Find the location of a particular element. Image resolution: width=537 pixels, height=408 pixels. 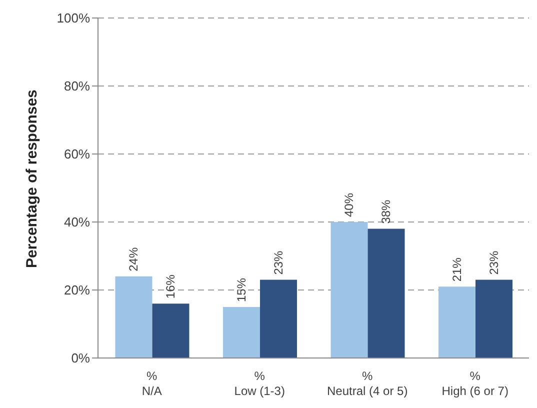

data-label: 15% is located at coordinates (241, 290).